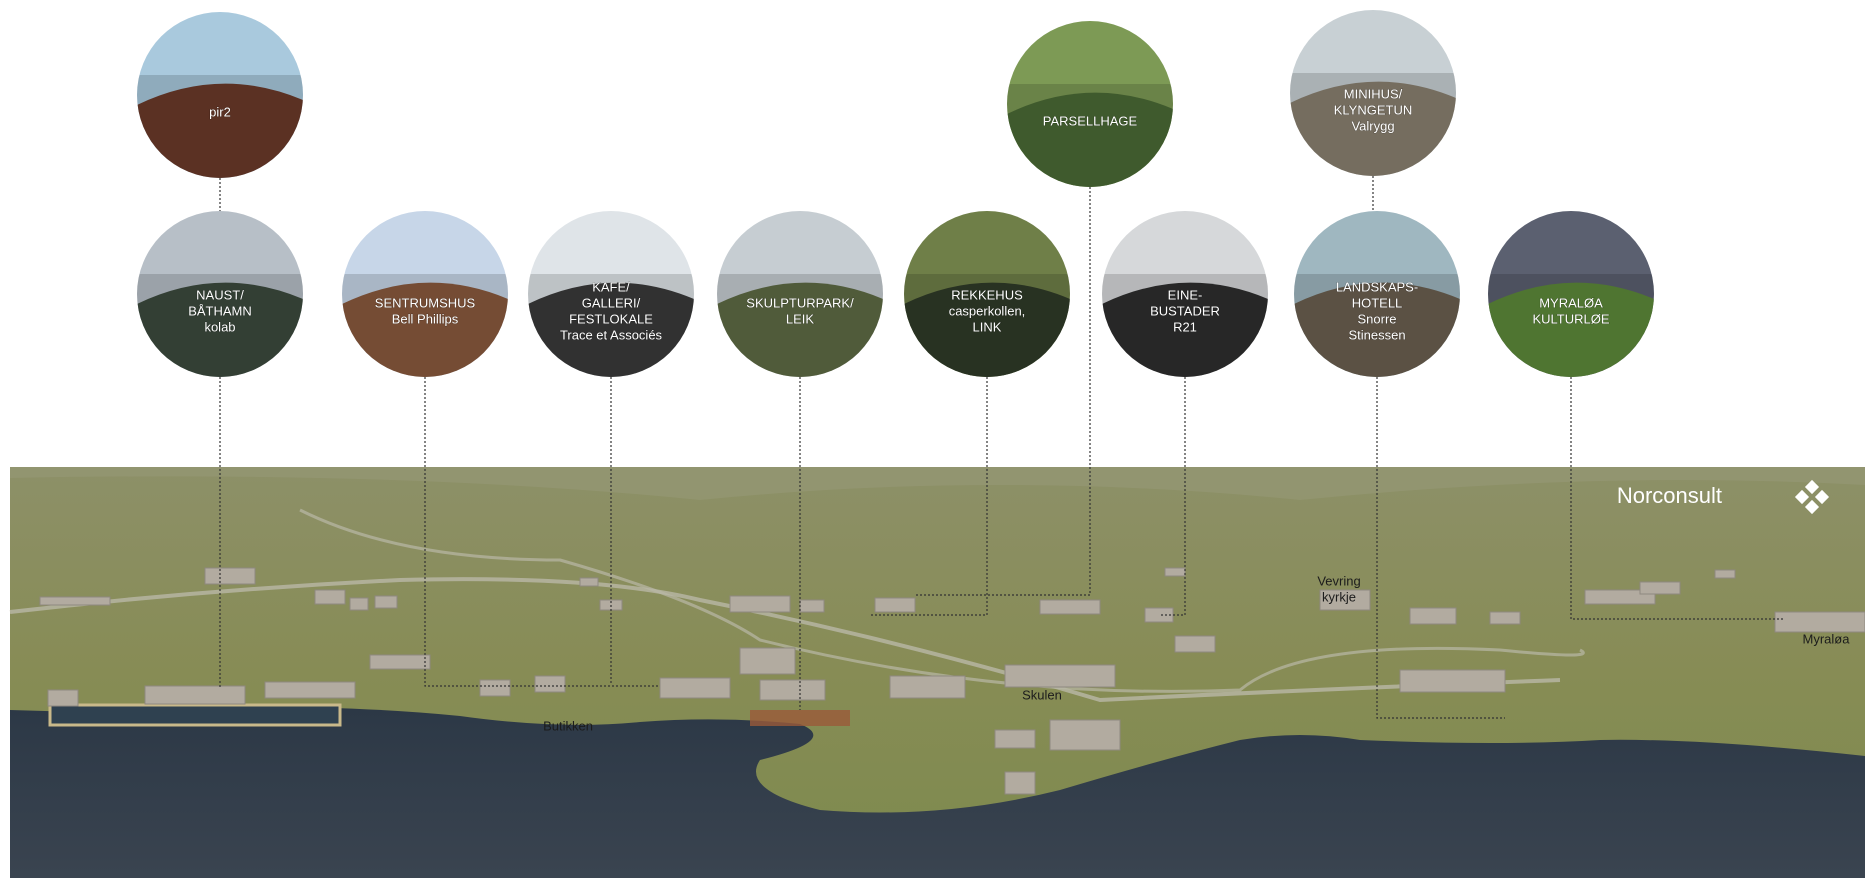 Image resolution: width=1865 pixels, height=878 pixels. What do you see at coordinates (1338, 580) in the screenshot?
I see `map-label: Vevring` at bounding box center [1338, 580].